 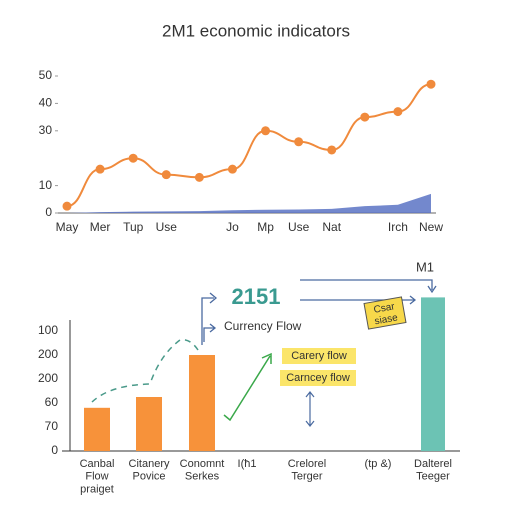 What do you see at coordinates (48, 330) in the screenshot?
I see `y-tick-label: 100` at bounding box center [48, 330].